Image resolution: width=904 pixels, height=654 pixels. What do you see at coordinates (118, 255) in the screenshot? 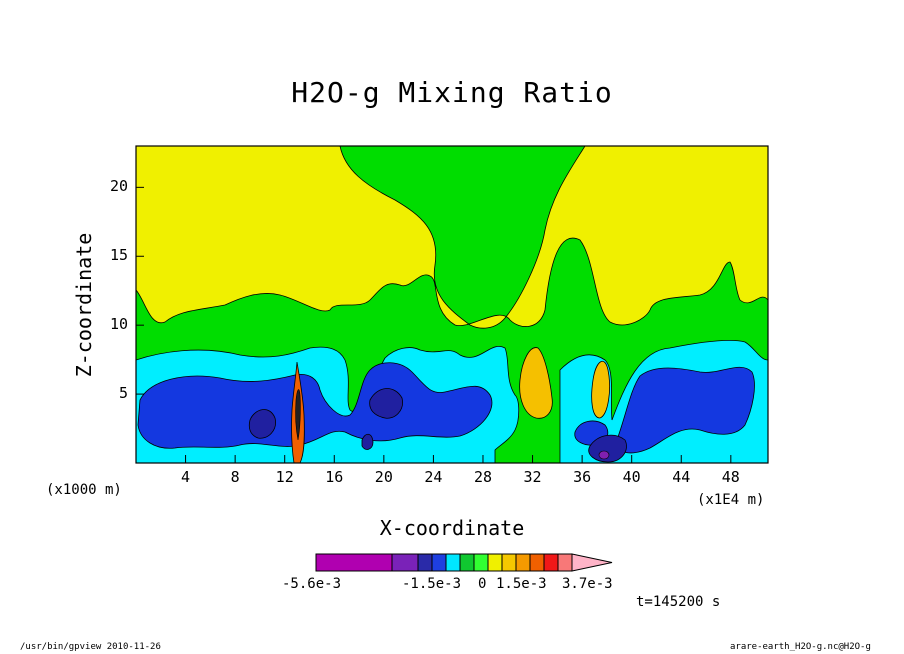
I see `y-tick-label: 15` at bounding box center [118, 255].